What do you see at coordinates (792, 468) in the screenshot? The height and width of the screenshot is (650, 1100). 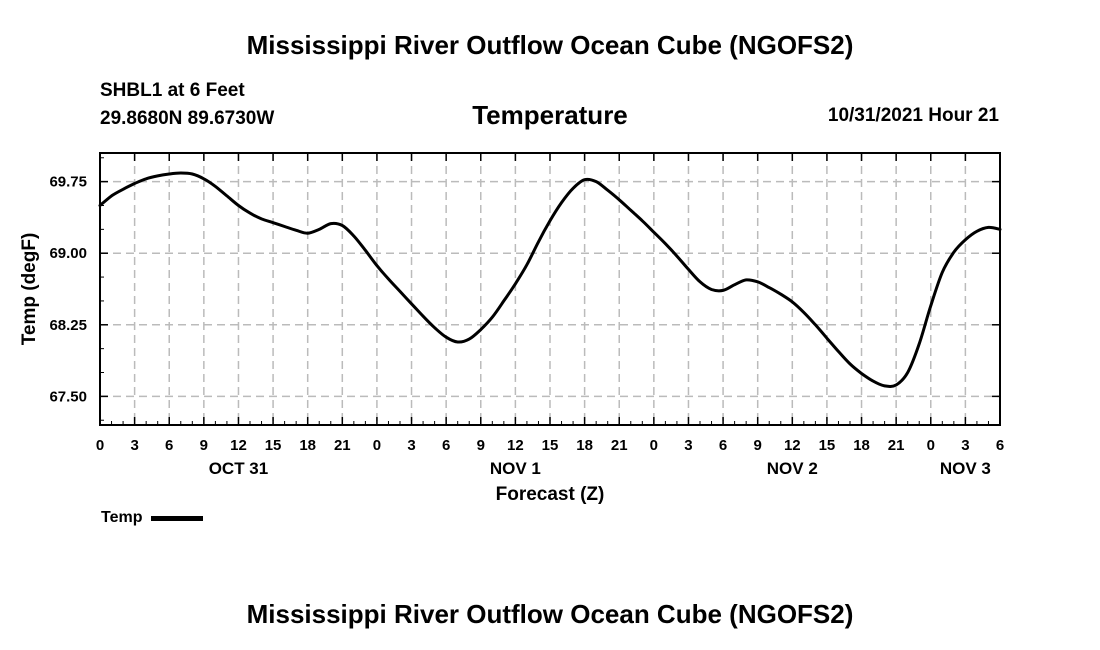 I see `x-date-label: NOV 2` at bounding box center [792, 468].